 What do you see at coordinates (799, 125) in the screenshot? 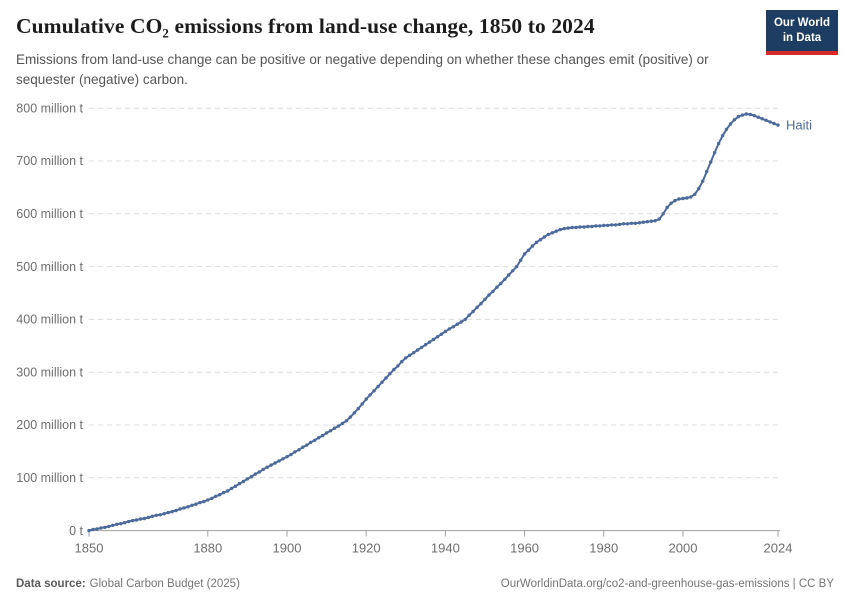
I see `entity-label-haiti: Haiti` at bounding box center [799, 125].